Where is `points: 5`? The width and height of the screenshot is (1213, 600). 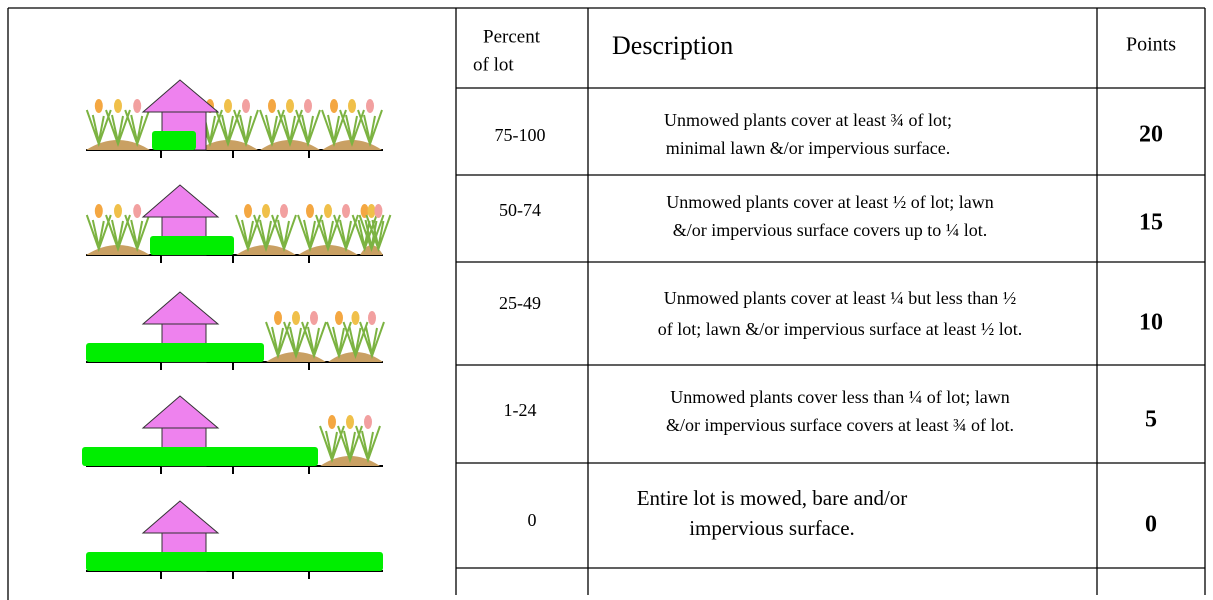 points: 5 is located at coordinates (1151, 420).